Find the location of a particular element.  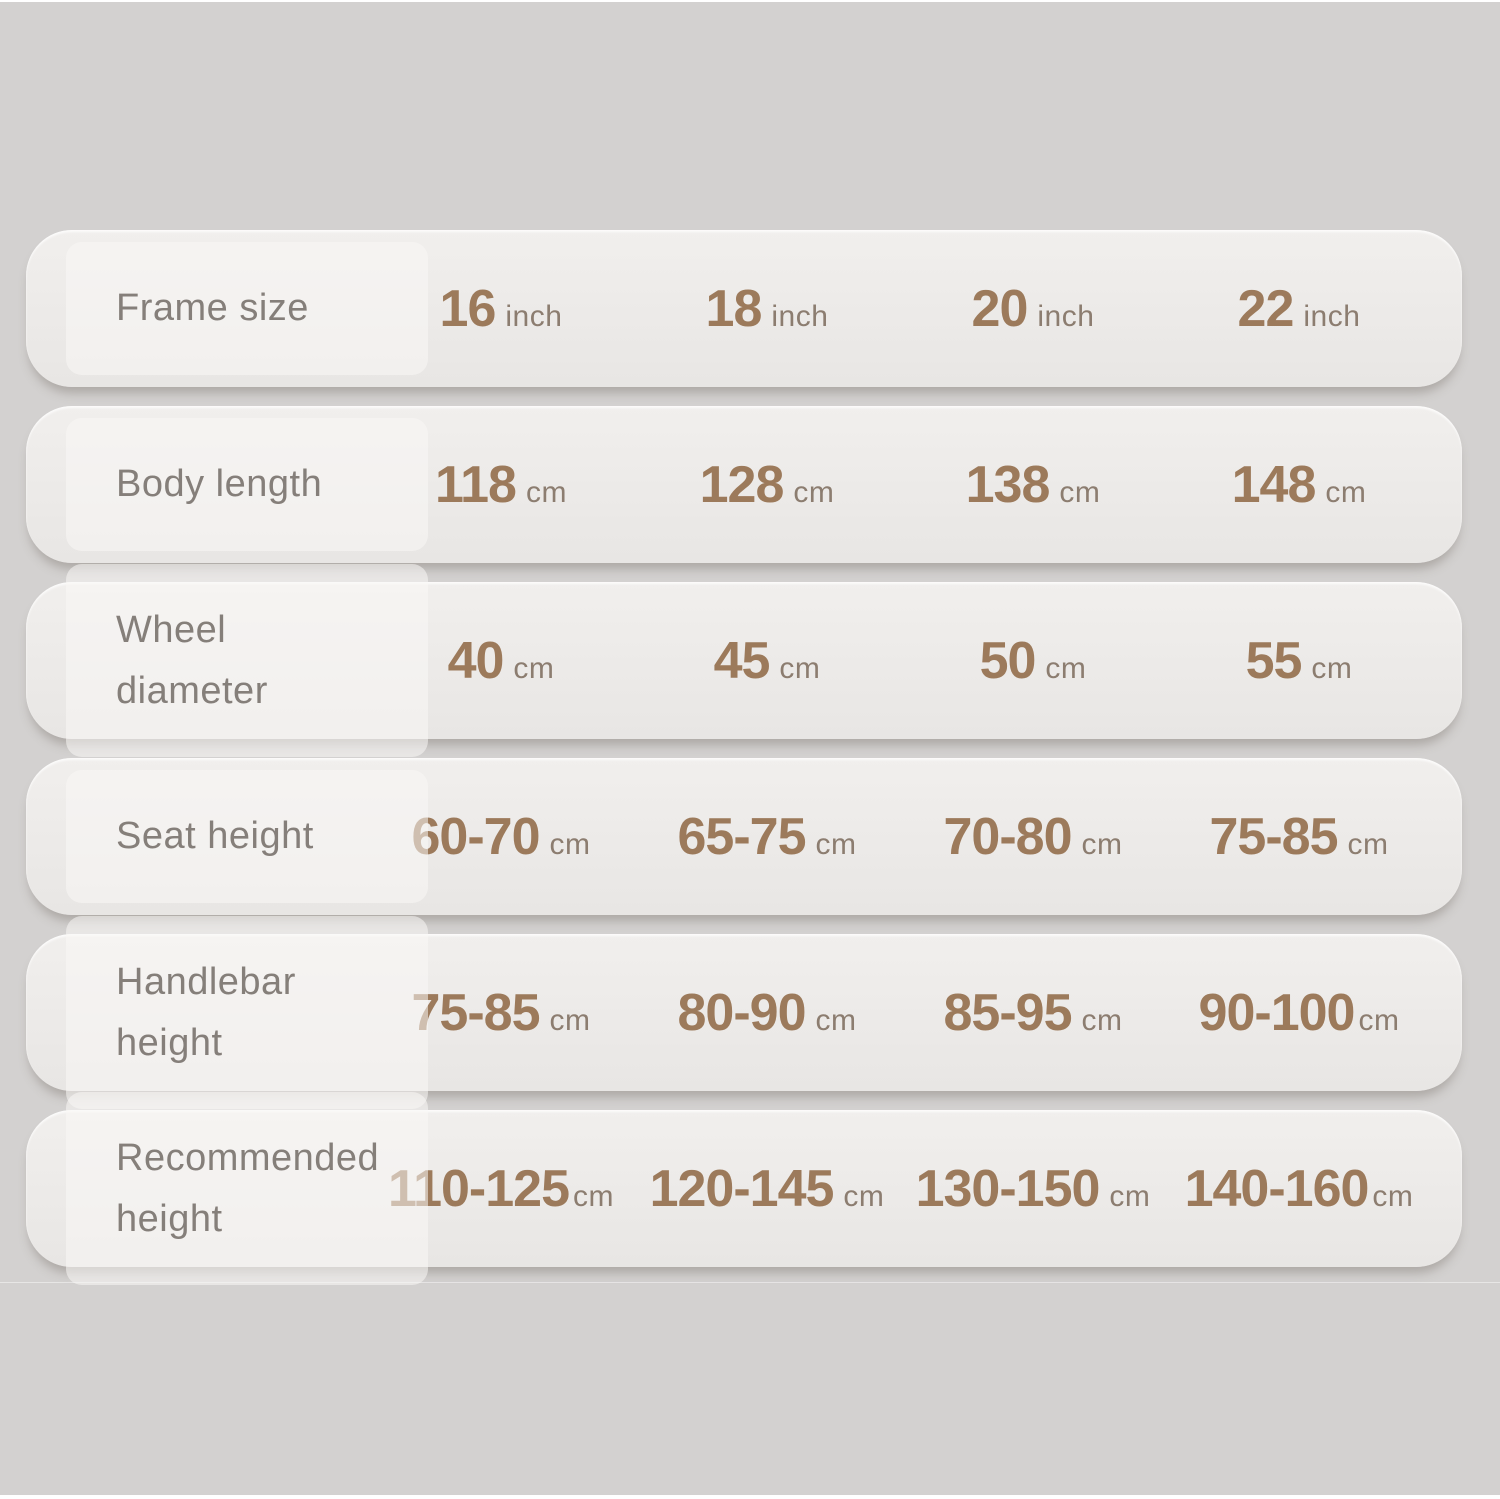

value-cell: 85-95 cm is located at coordinates (1033, 1013).